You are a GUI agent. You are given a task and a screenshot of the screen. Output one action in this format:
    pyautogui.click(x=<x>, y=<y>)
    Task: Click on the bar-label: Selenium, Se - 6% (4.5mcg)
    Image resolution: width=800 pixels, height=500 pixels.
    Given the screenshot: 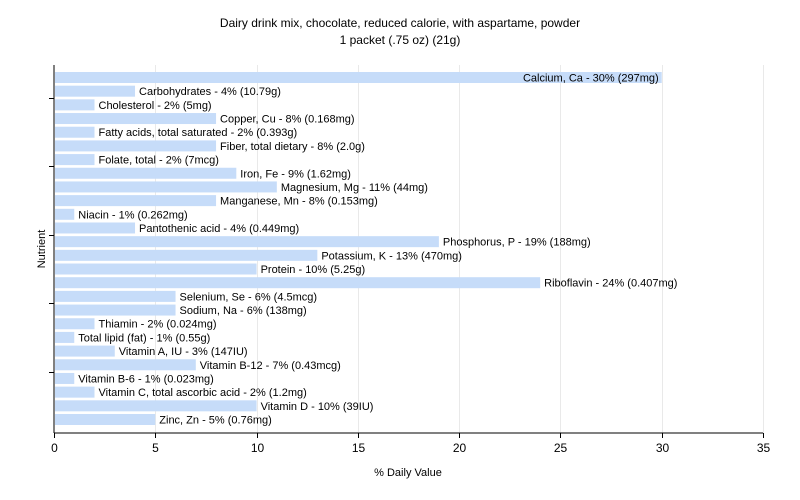 What is the action you would take?
    pyautogui.click(x=249, y=297)
    